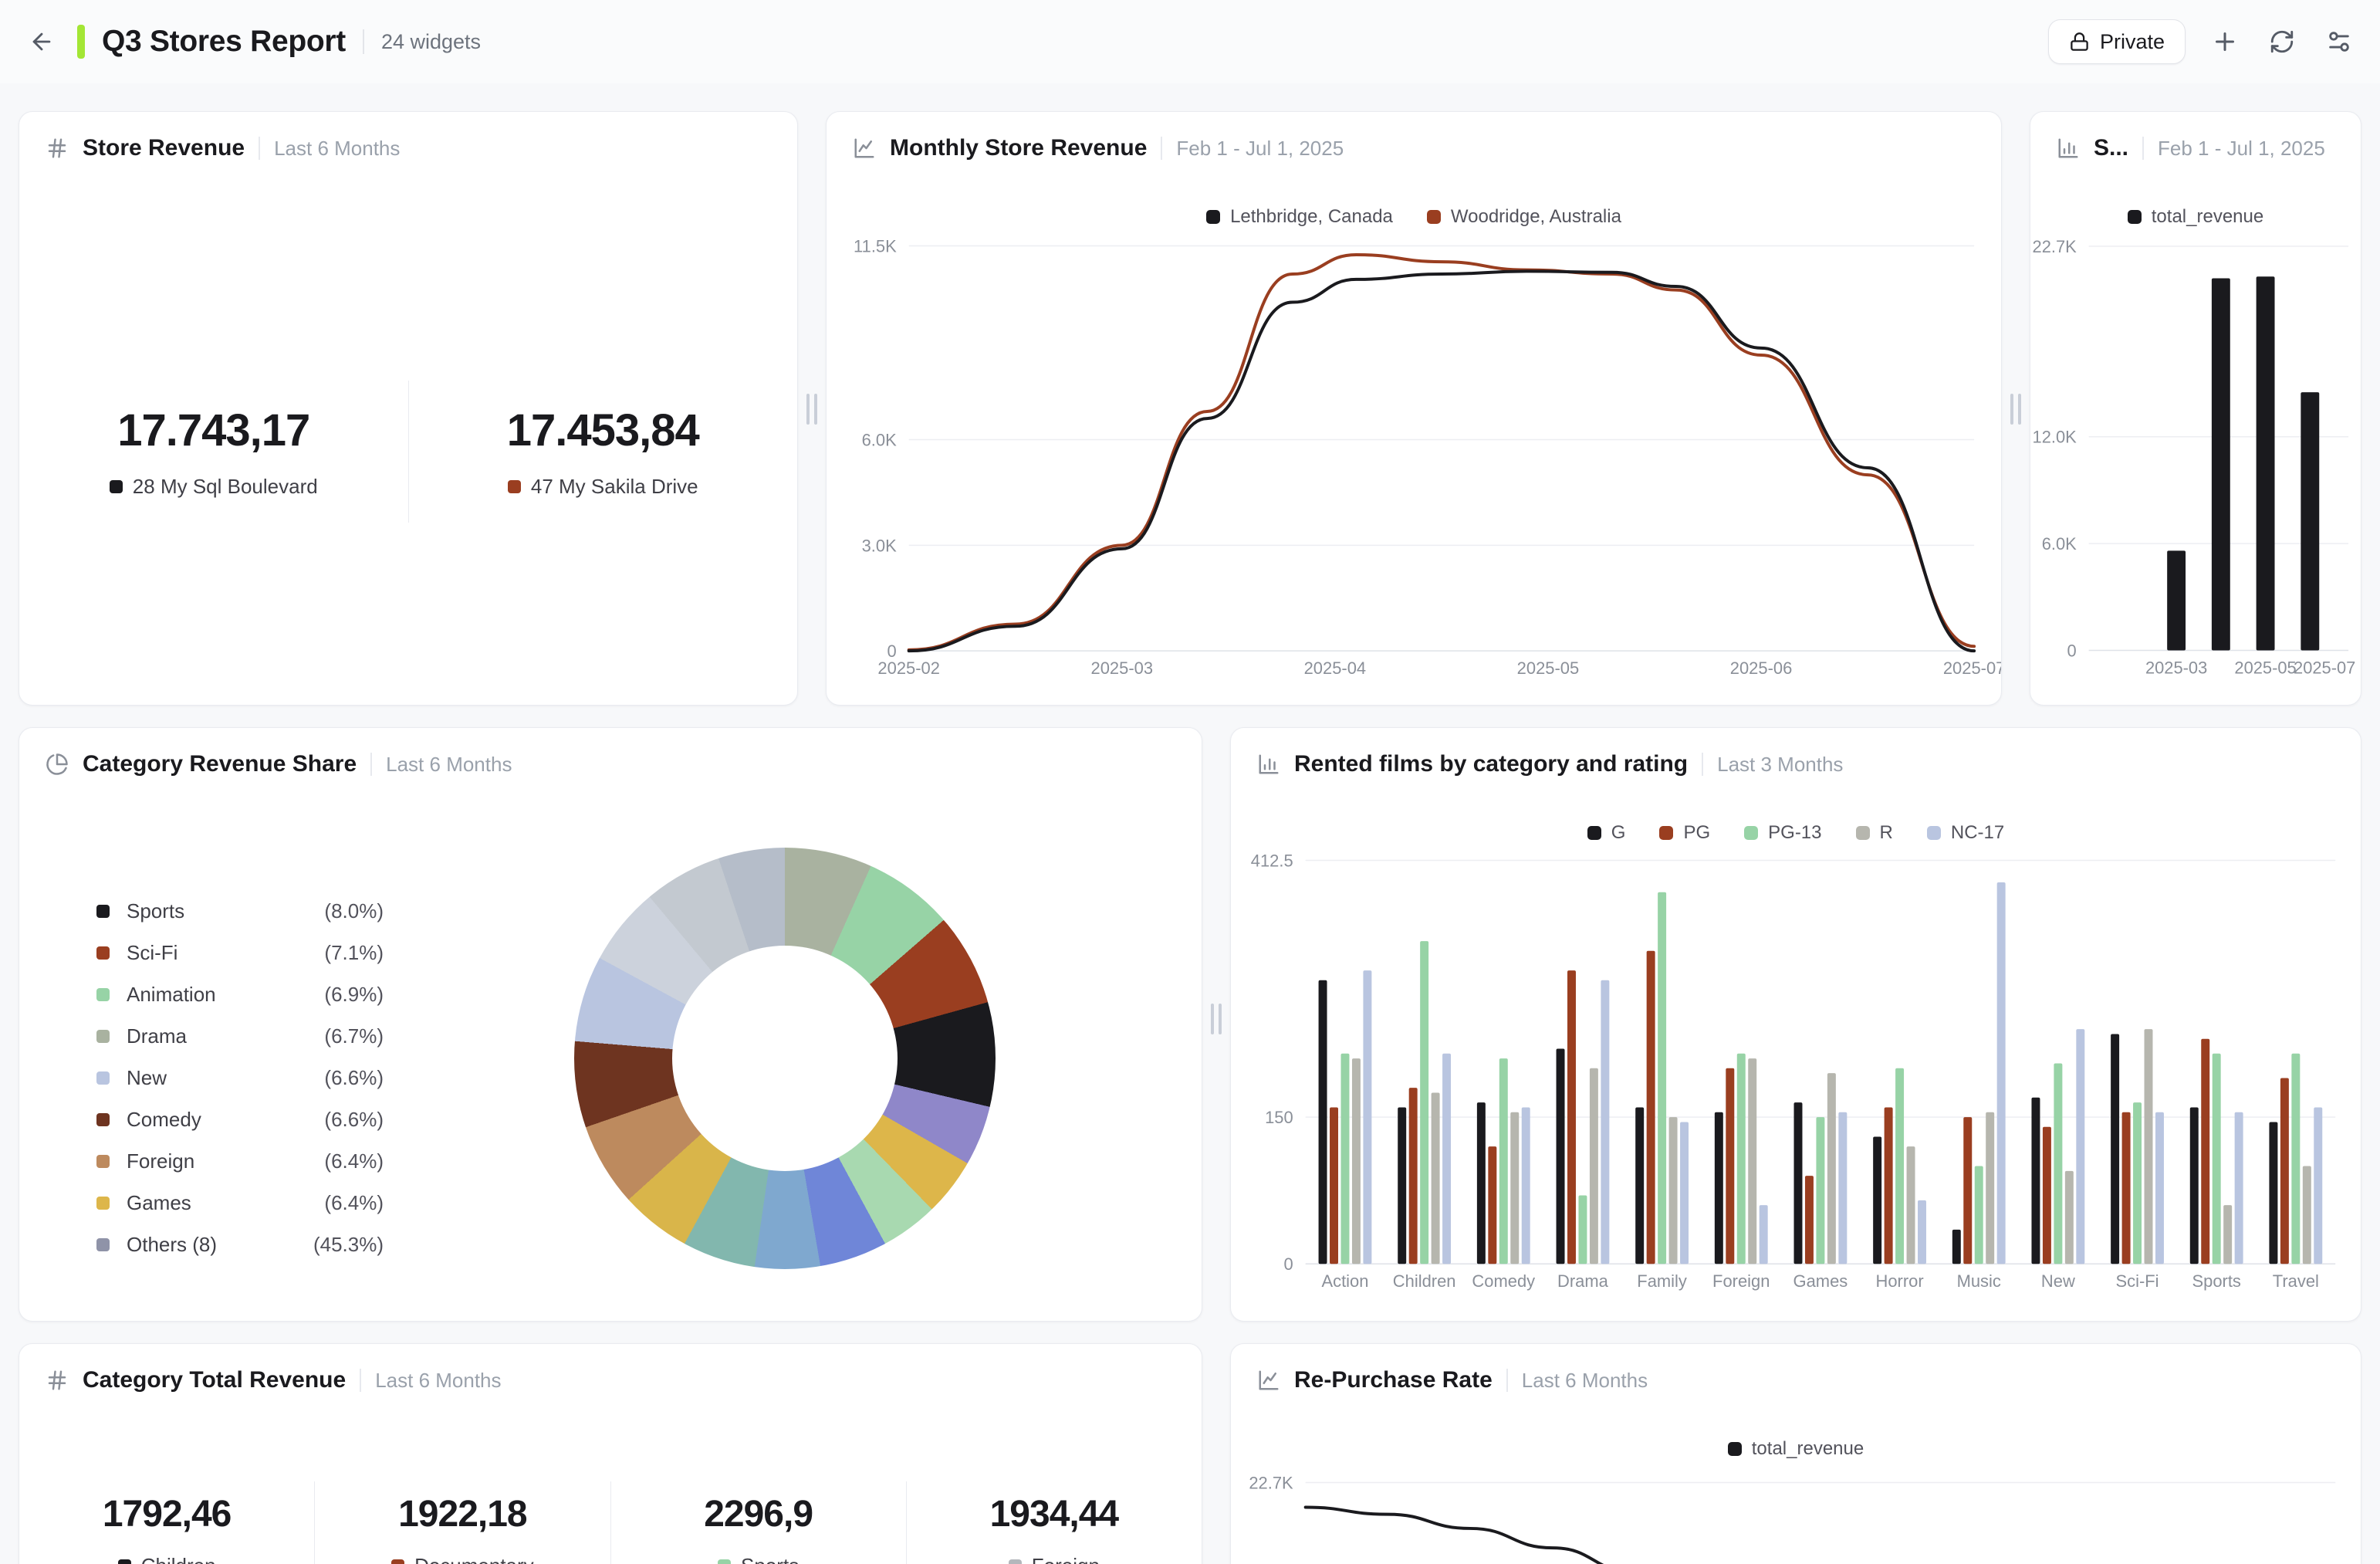 This screenshot has height=1564, width=2380. I want to click on axis-label: Drama, so click(1583, 1281).